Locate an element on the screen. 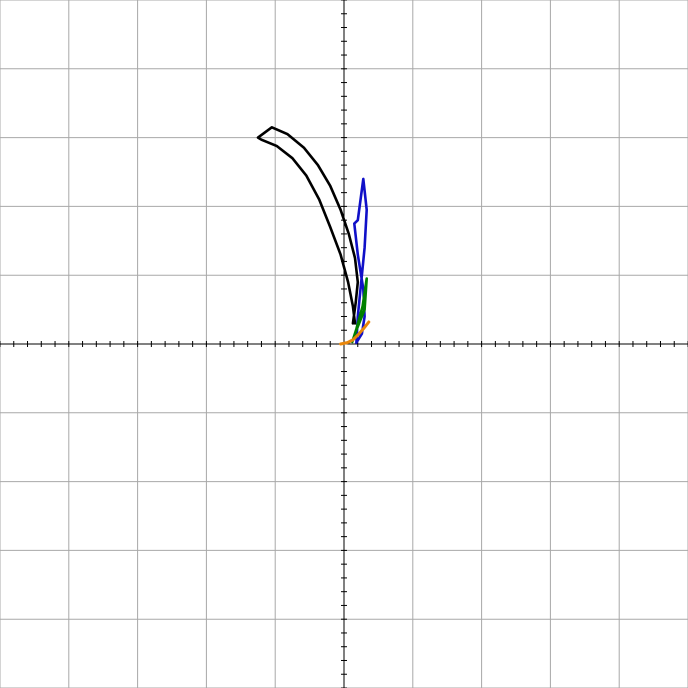 The height and width of the screenshot is (688, 688). series-line-orange is located at coordinates (355, 333).